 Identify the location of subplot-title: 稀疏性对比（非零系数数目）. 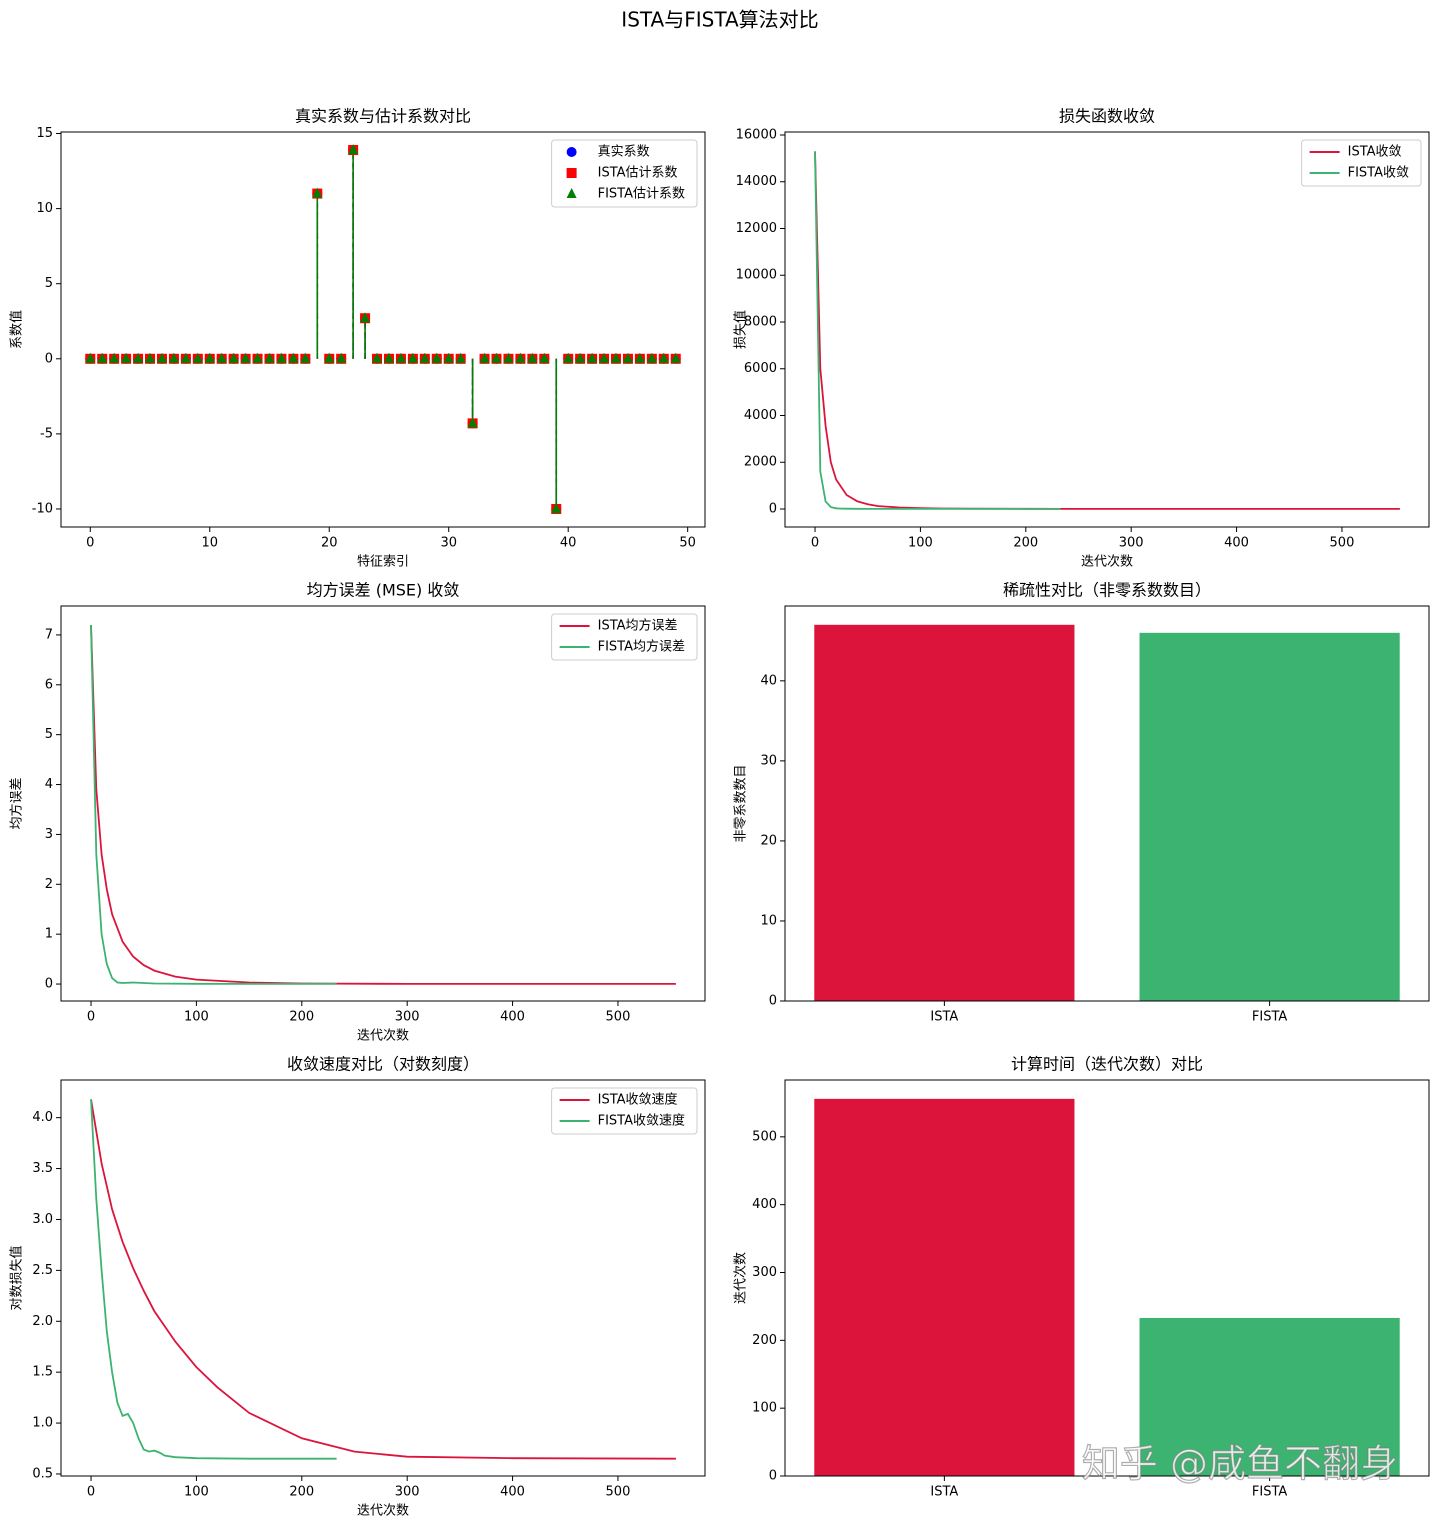
(1107, 590).